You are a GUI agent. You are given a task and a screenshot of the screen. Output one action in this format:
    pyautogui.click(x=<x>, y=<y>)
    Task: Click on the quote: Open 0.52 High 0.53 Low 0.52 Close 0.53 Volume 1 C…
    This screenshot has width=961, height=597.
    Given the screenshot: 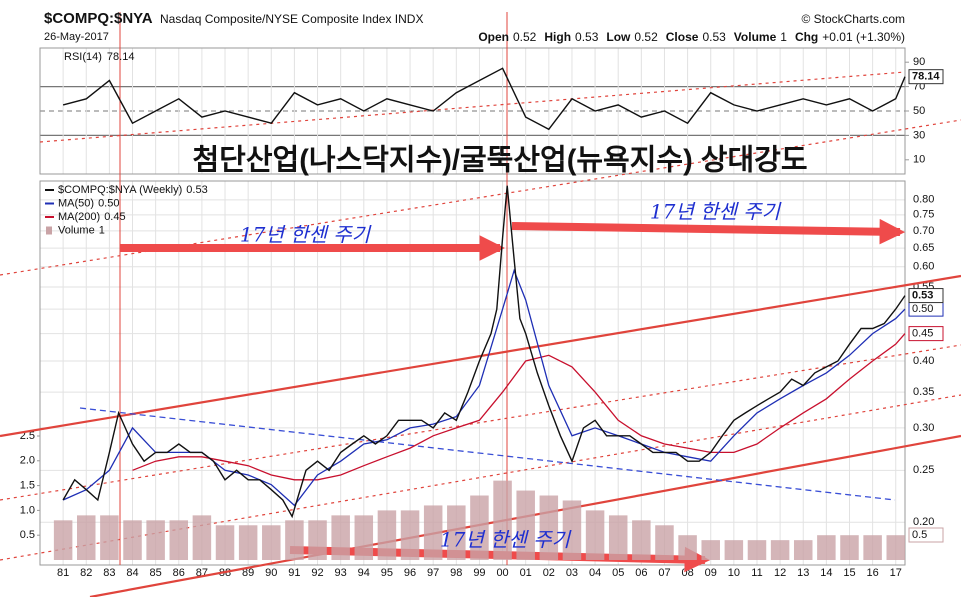 What is the action you would take?
    pyautogui.click(x=691, y=37)
    